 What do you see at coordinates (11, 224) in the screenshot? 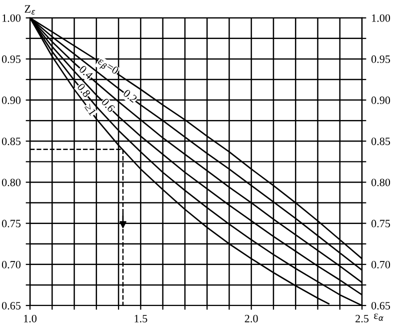
I see `y-tick-label: 0.75` at bounding box center [11, 224].